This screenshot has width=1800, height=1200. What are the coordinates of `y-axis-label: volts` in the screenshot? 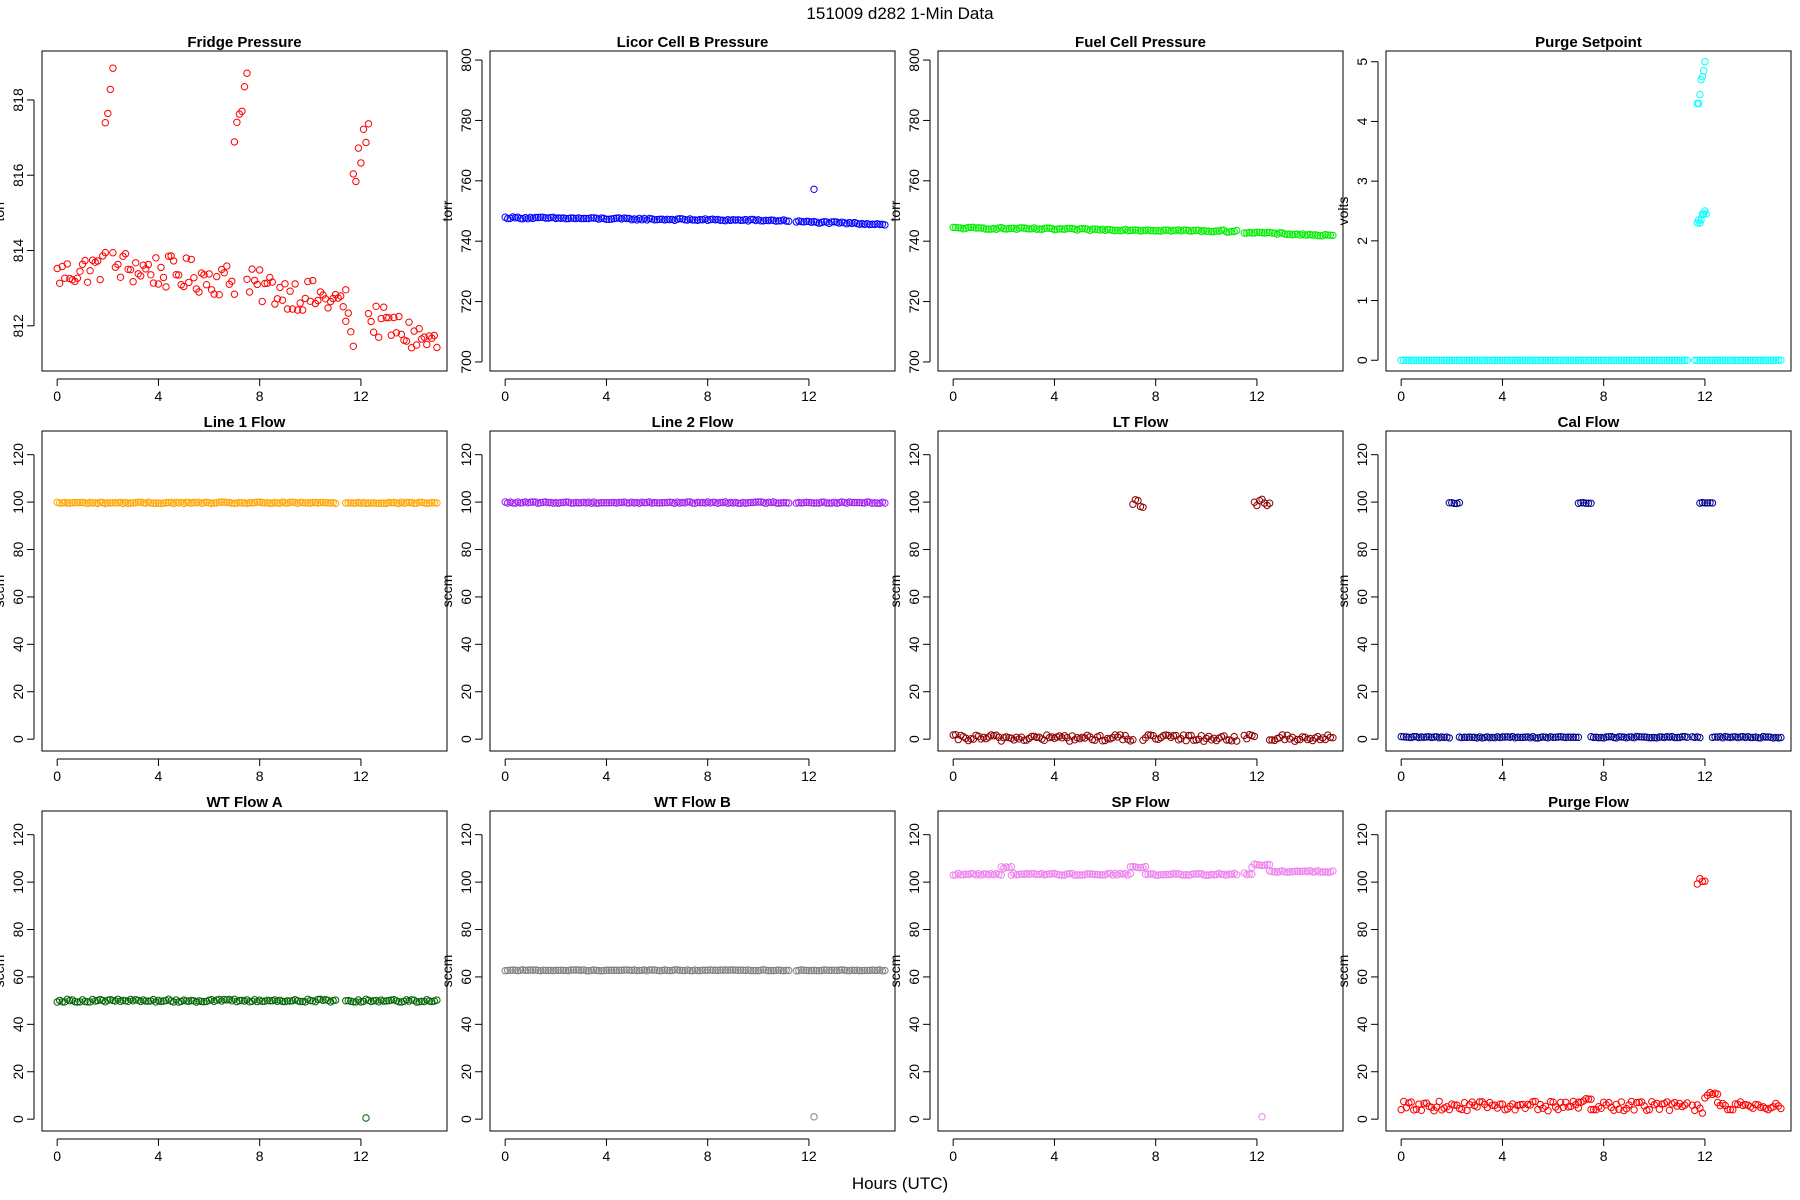 It's located at (1343, 211).